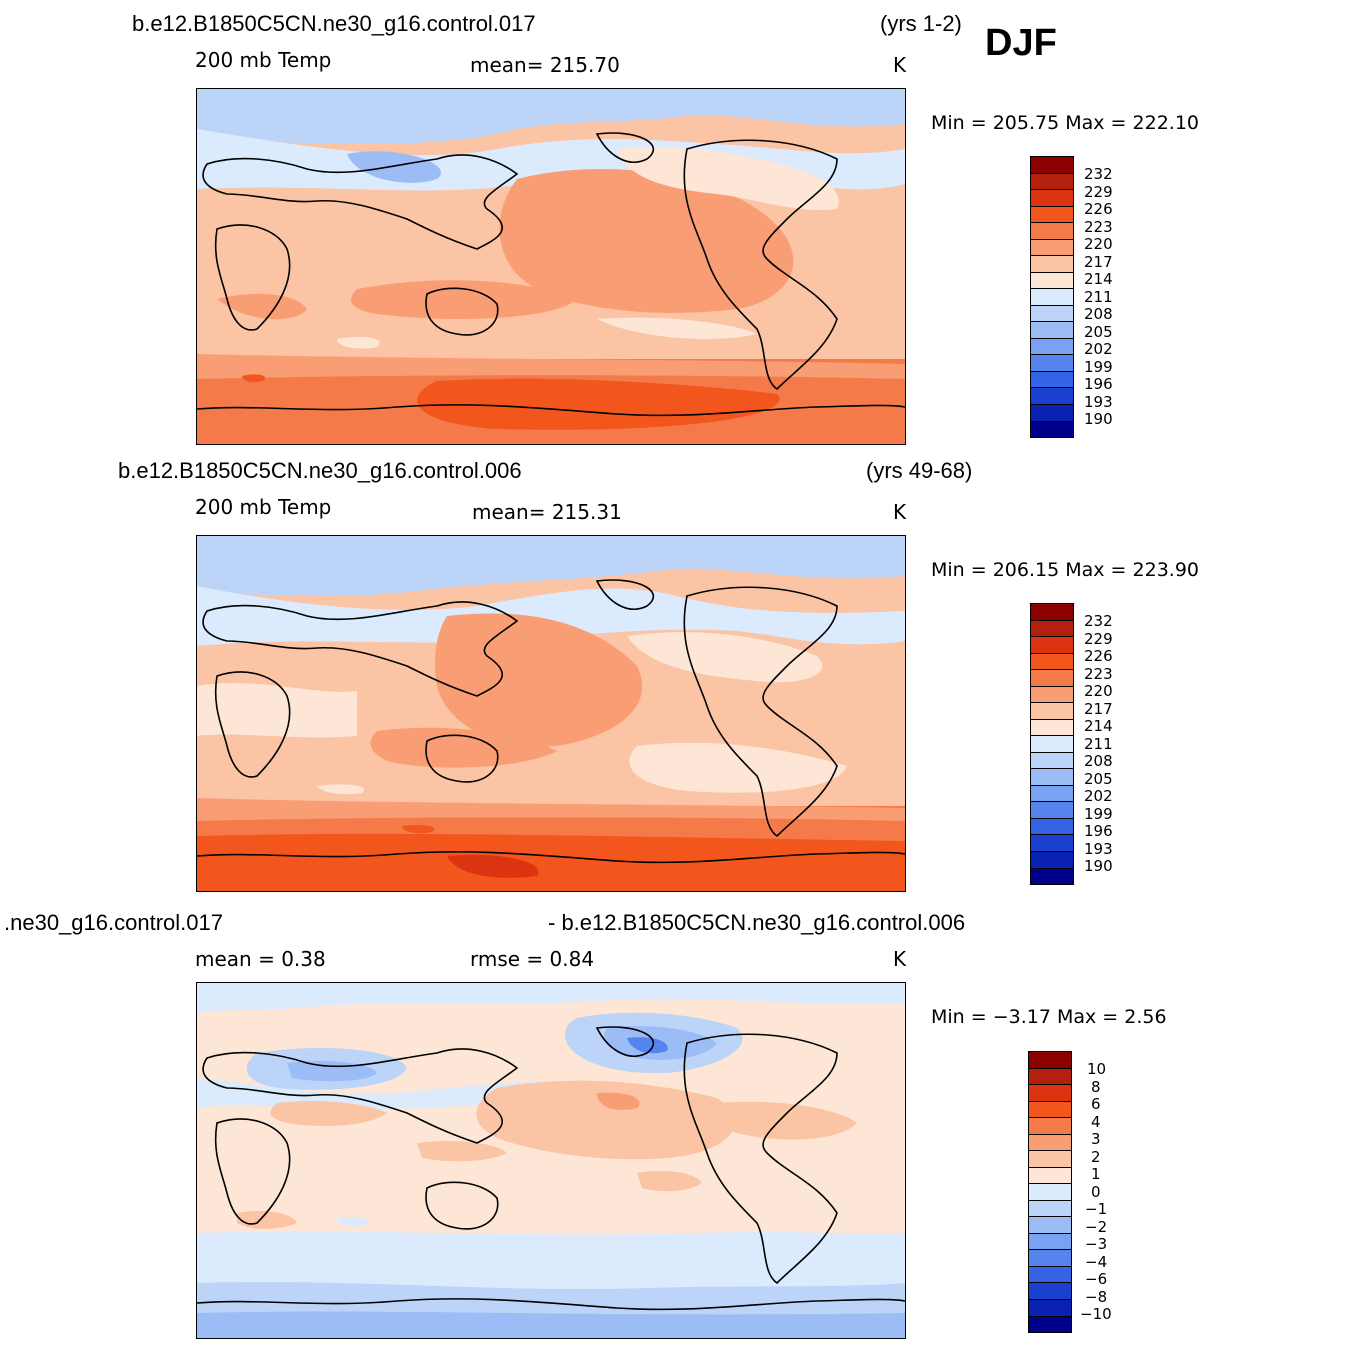 Image resolution: width=1350 pixels, height=1353 pixels. I want to click on colorbar-label: 199, so click(1098, 367).